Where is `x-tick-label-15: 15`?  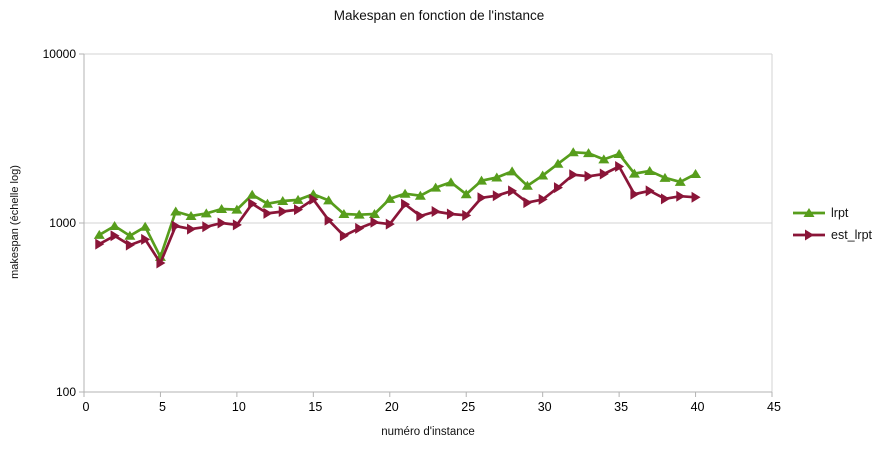 x-tick-label-15: 15 is located at coordinates (315, 407).